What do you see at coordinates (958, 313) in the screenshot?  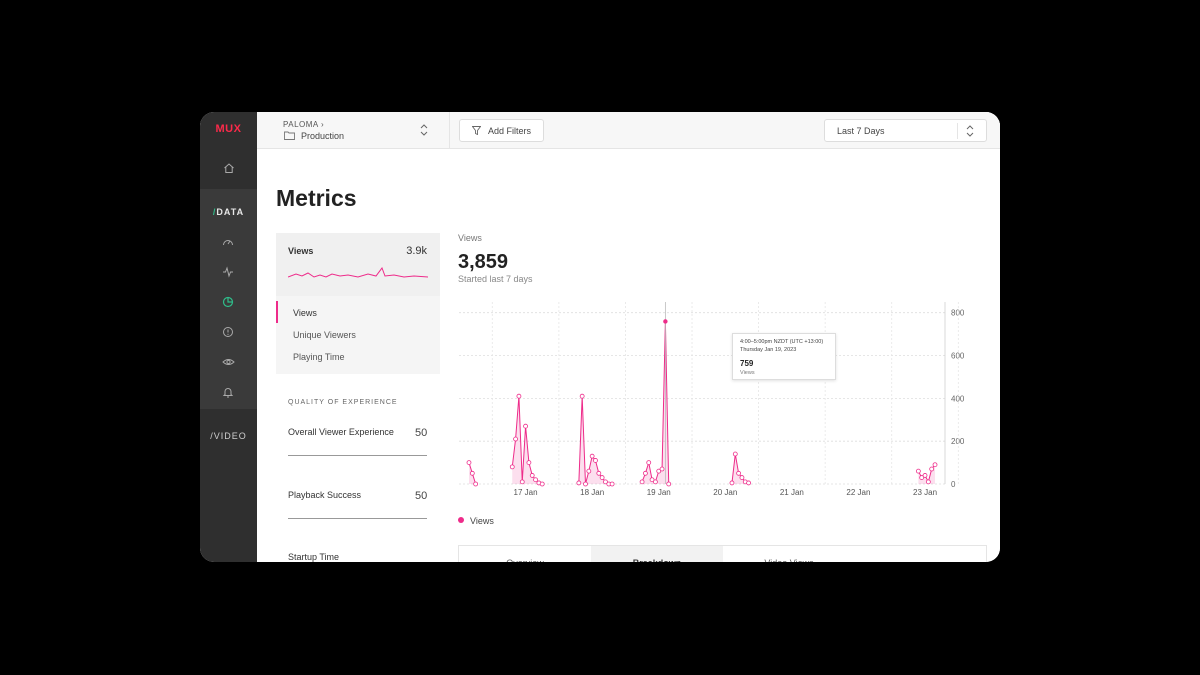 I see `y-tick-label: 800` at bounding box center [958, 313].